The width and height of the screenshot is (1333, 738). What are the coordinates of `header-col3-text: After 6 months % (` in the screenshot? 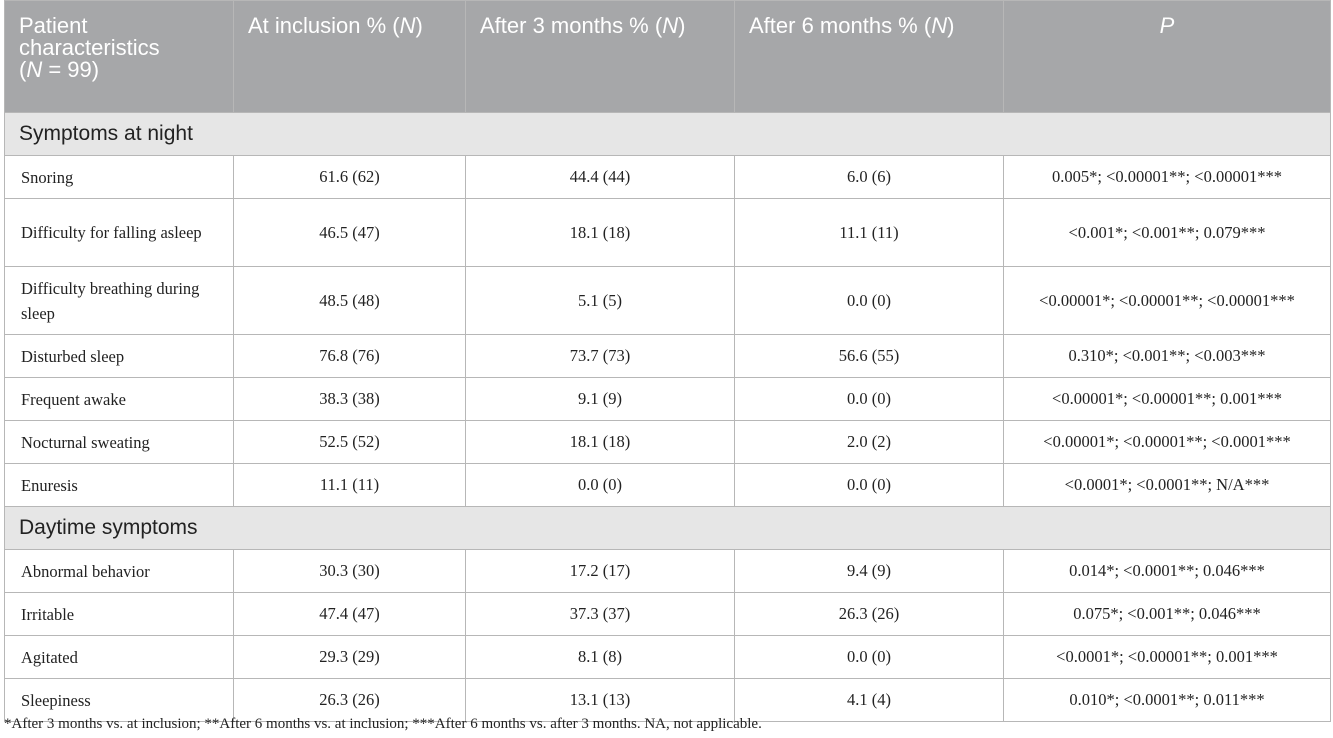 It's located at (840, 25).